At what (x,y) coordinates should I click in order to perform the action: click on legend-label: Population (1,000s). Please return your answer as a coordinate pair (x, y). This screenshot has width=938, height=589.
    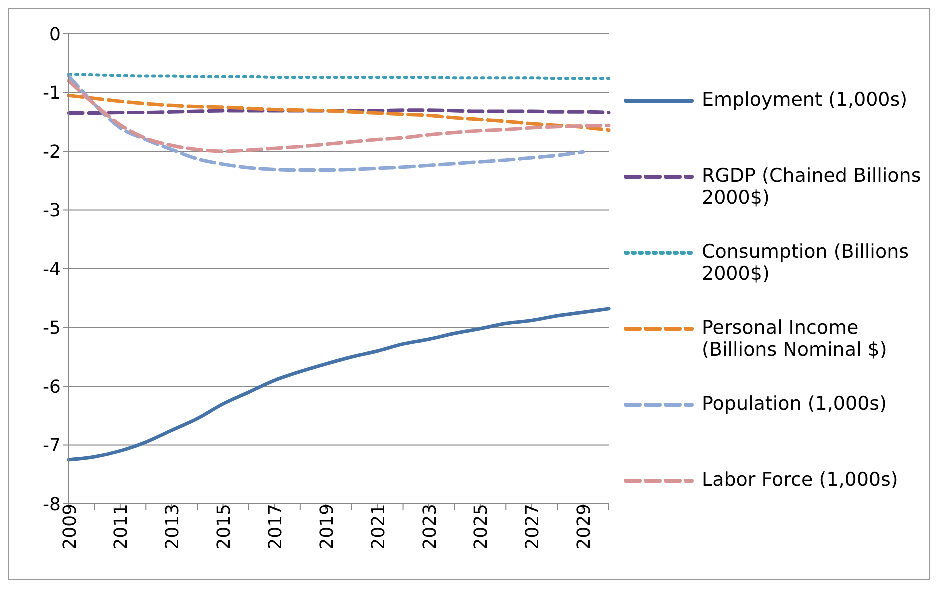
    Looking at the image, I should click on (795, 404).